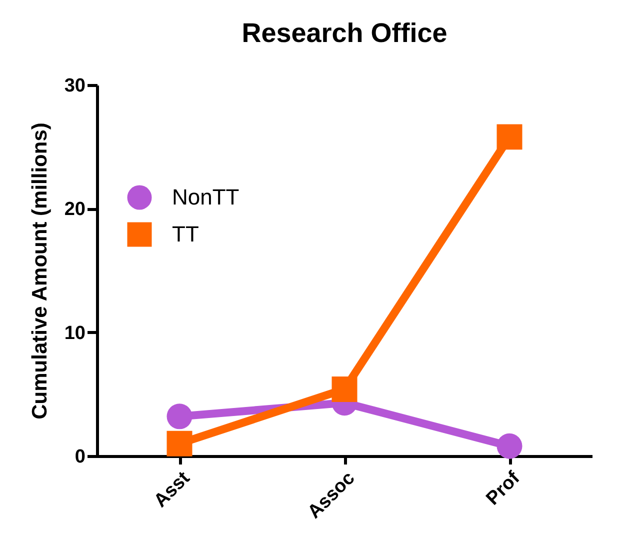  Describe the element at coordinates (345, 33) in the screenshot. I see `chart-title: Research Office` at that location.